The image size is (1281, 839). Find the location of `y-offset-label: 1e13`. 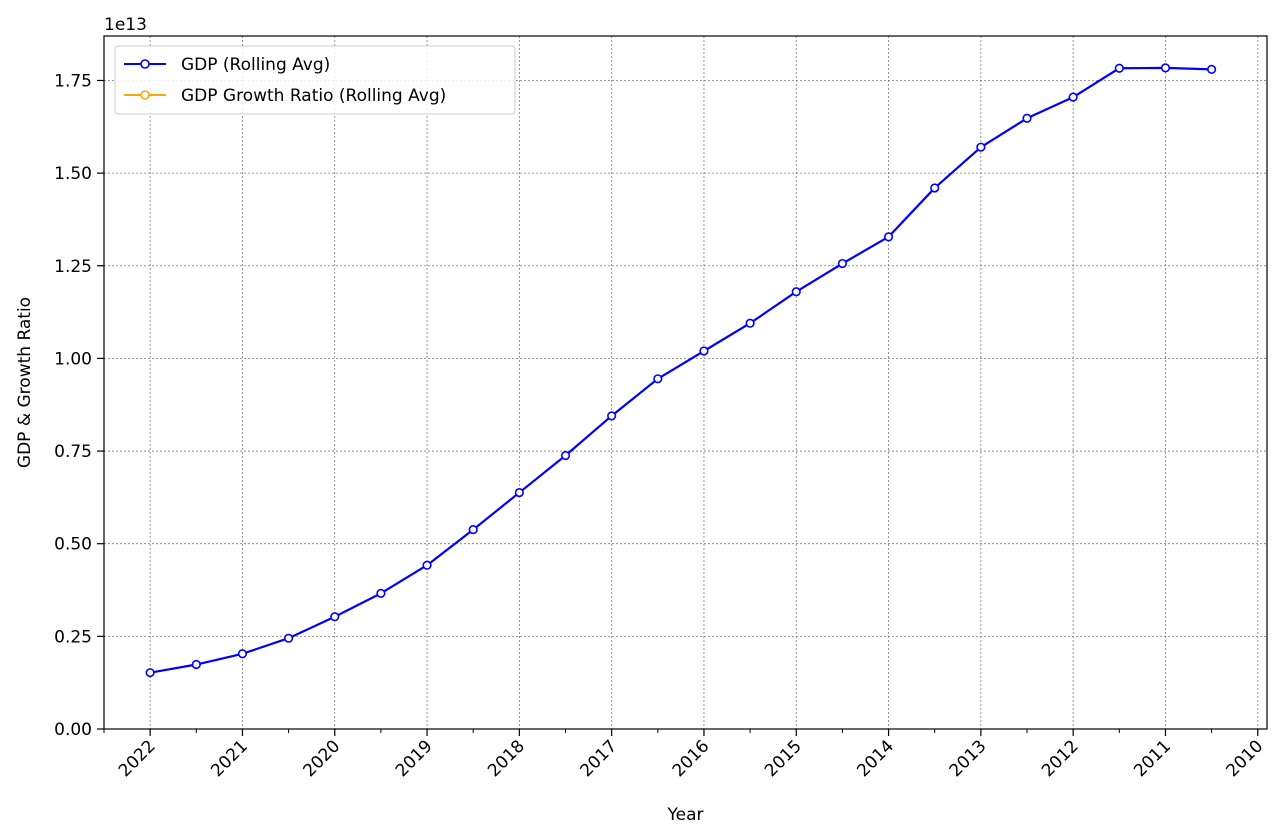

y-offset-label: 1e13 is located at coordinates (125, 25).